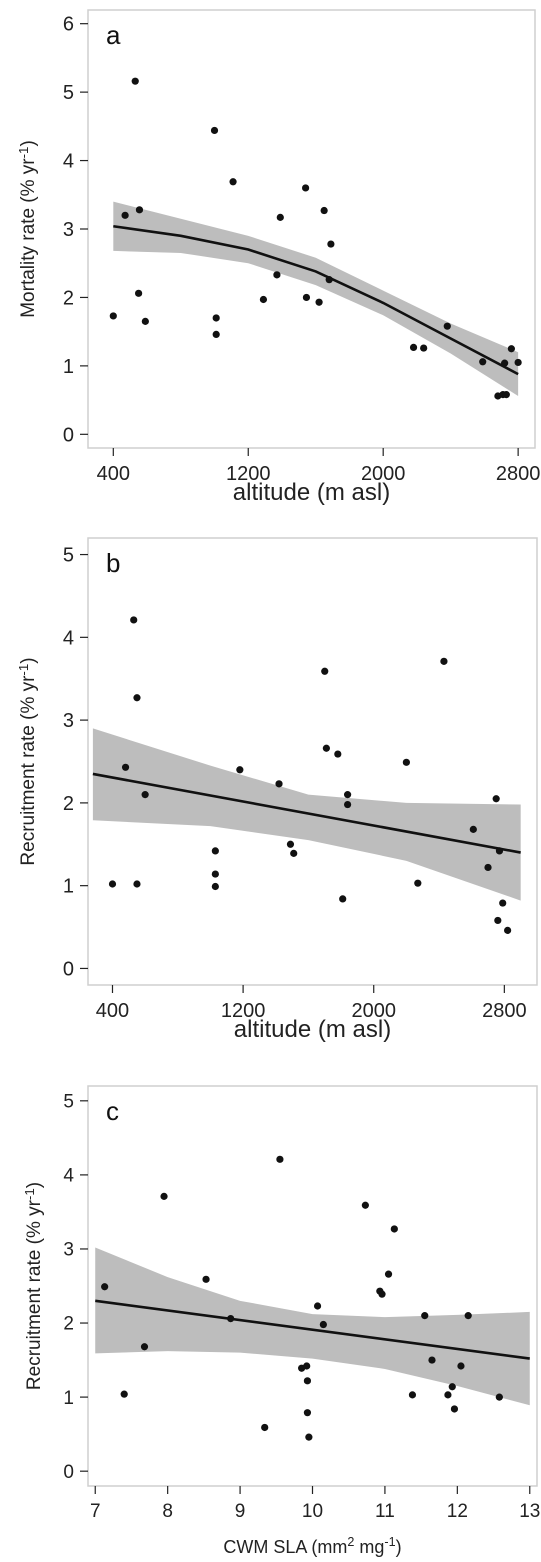 Image resolution: width=541 pixels, height=1562 pixels. Describe the element at coordinates (113, 563) in the screenshot. I see `panel-label: b` at that location.